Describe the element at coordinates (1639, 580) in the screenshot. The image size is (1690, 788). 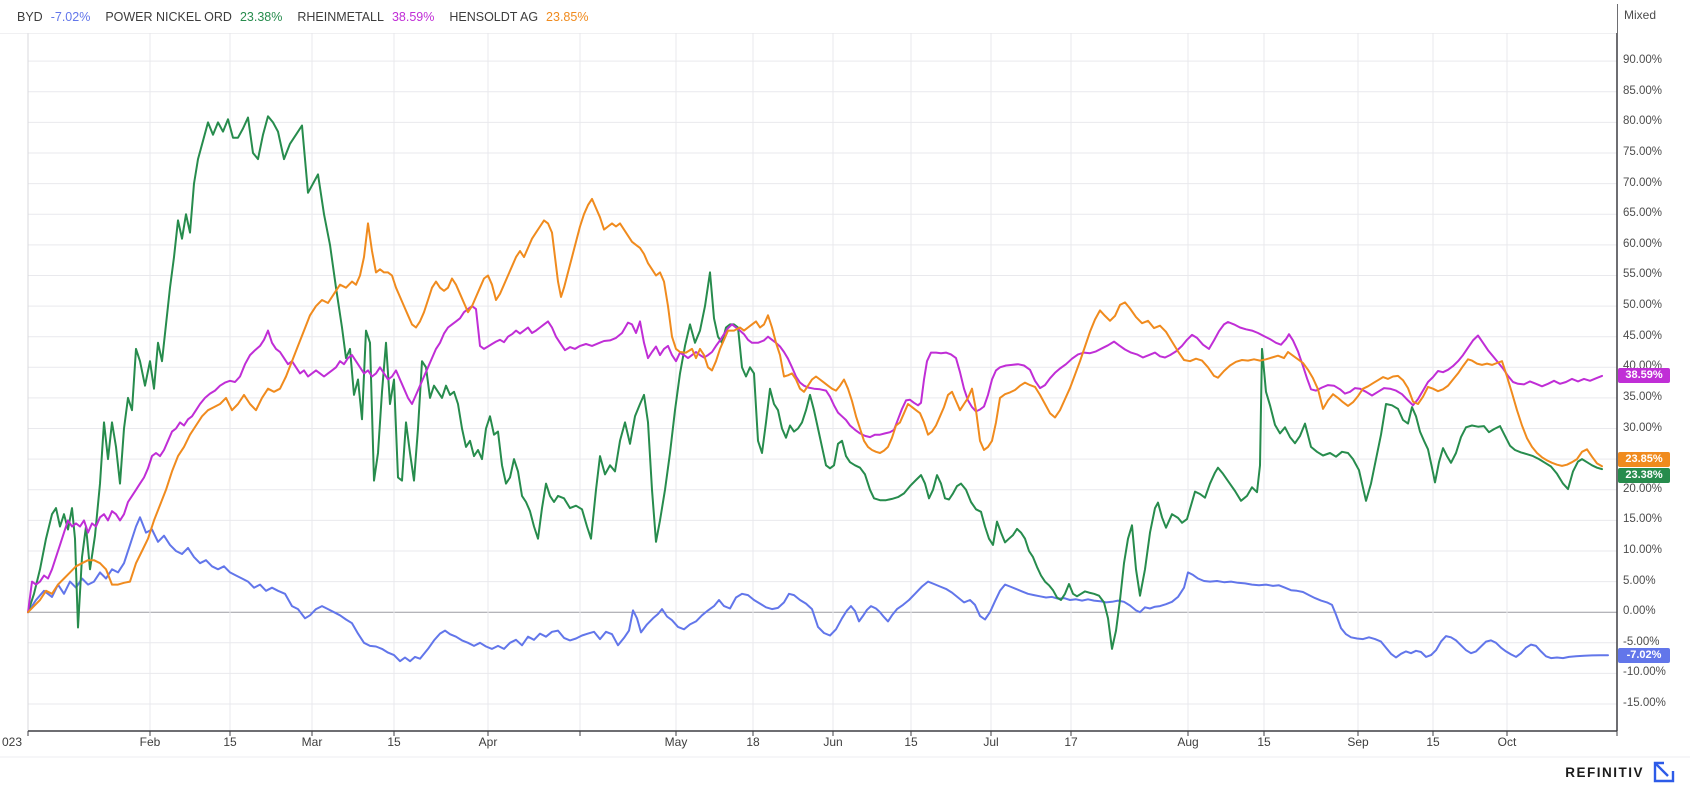
I see `y-axis-label: 5.00%` at that location.